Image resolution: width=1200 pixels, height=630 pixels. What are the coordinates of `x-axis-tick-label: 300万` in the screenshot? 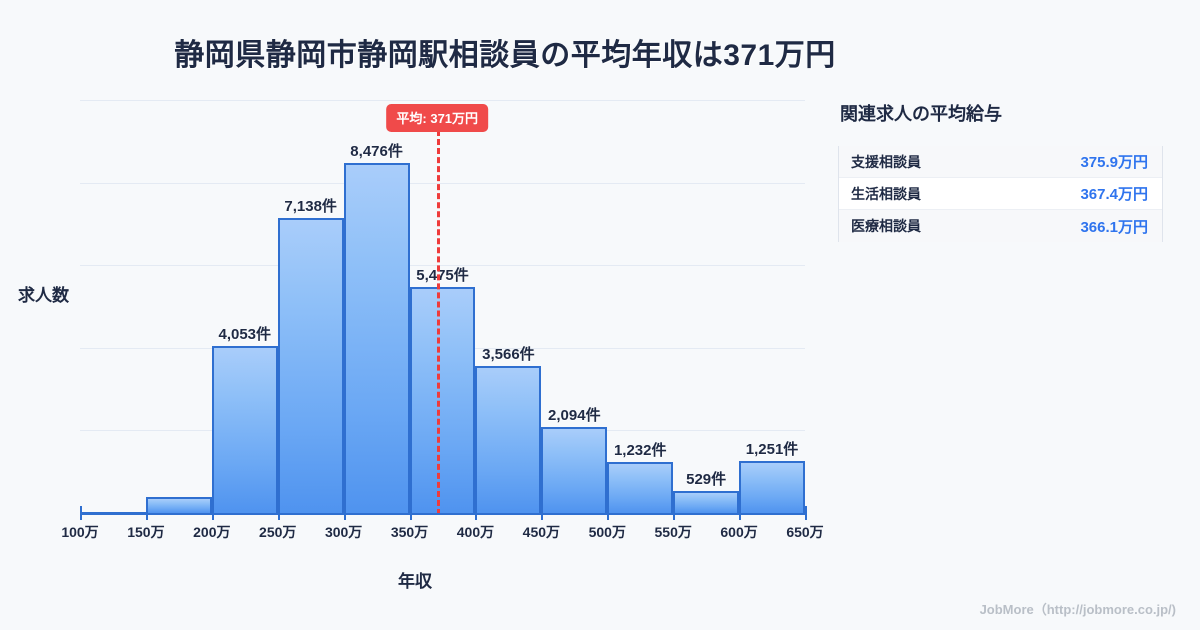 It's located at (343, 532).